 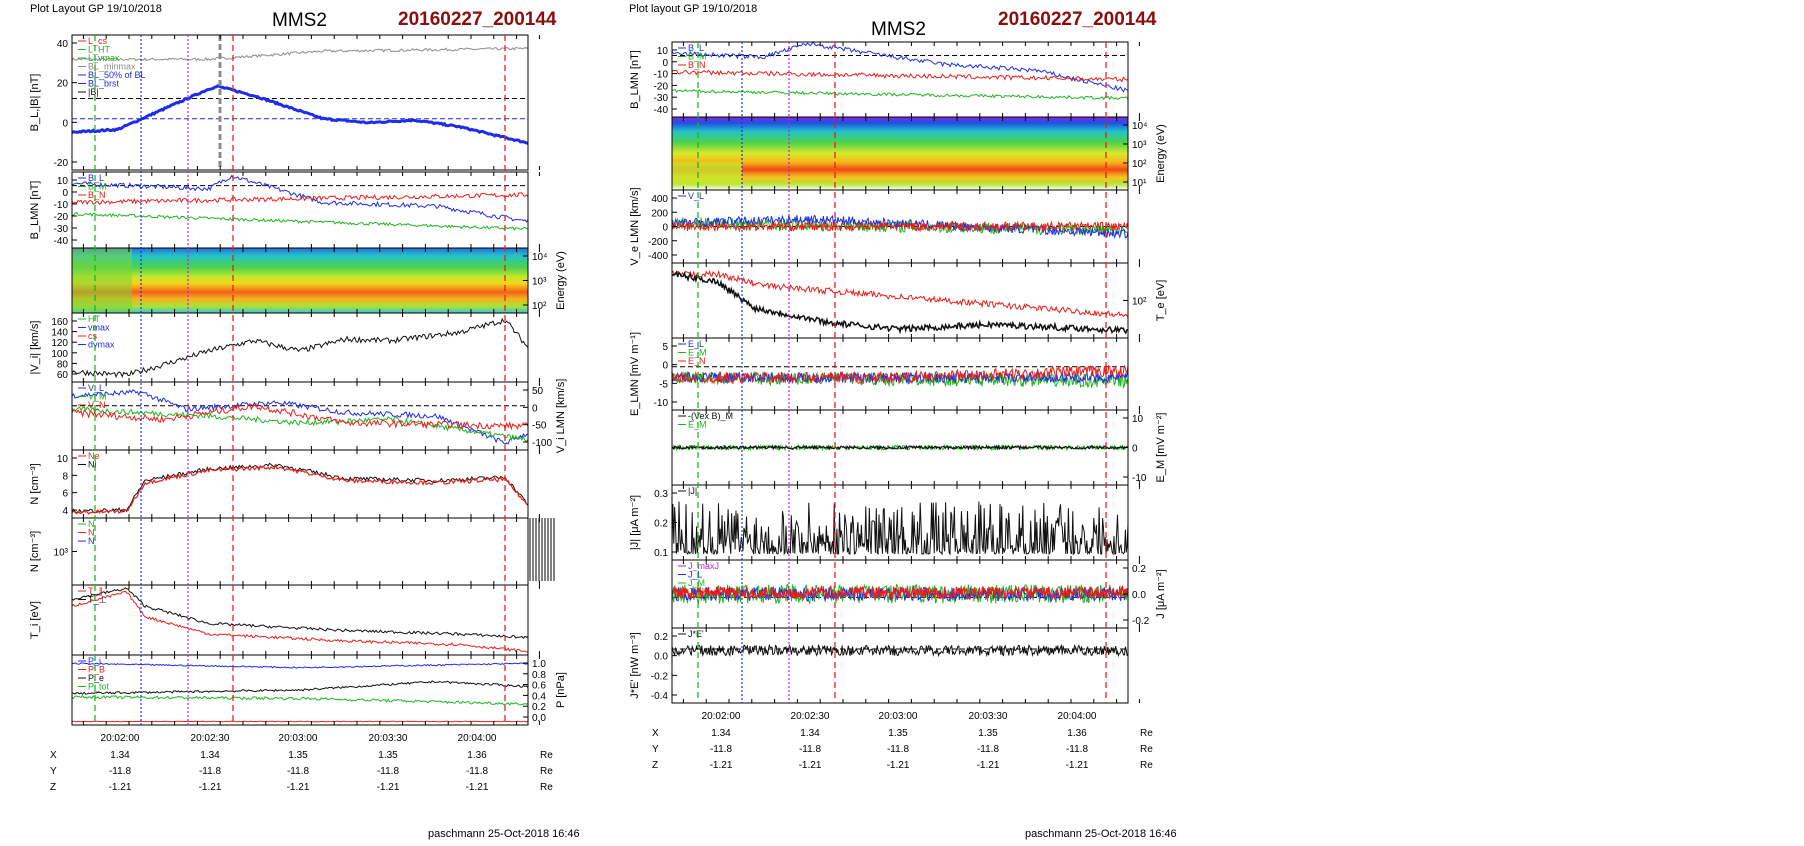 I want to click on right-panel-6: 10 0 -10 E_M [mV m⁻²] -(Vex B)_ME_M, so click(x=919, y=447).